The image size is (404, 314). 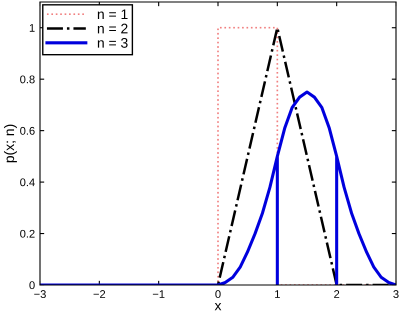 I want to click on y-tick-label: 0.8, so click(x=27, y=79).